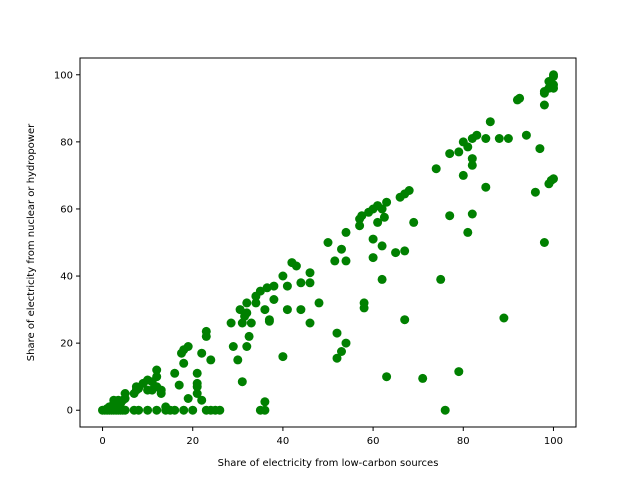 This screenshot has height=480, width=640. What do you see at coordinates (67, 243) in the screenshot?
I see `y-axis-ticks: 0 20 40 60 80 100` at bounding box center [67, 243].